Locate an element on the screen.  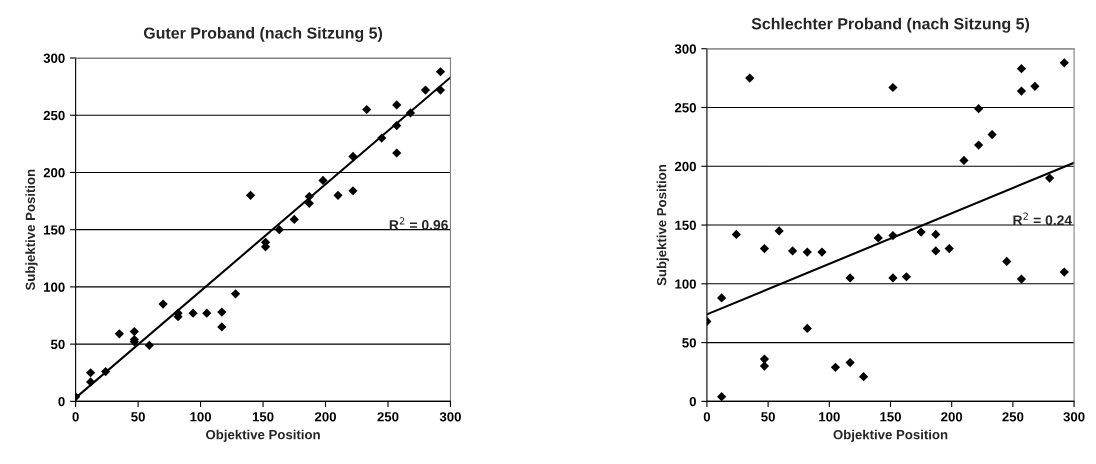
chart-title: Schlechter Proband (nach Sitzung 5) is located at coordinates (890, 25).